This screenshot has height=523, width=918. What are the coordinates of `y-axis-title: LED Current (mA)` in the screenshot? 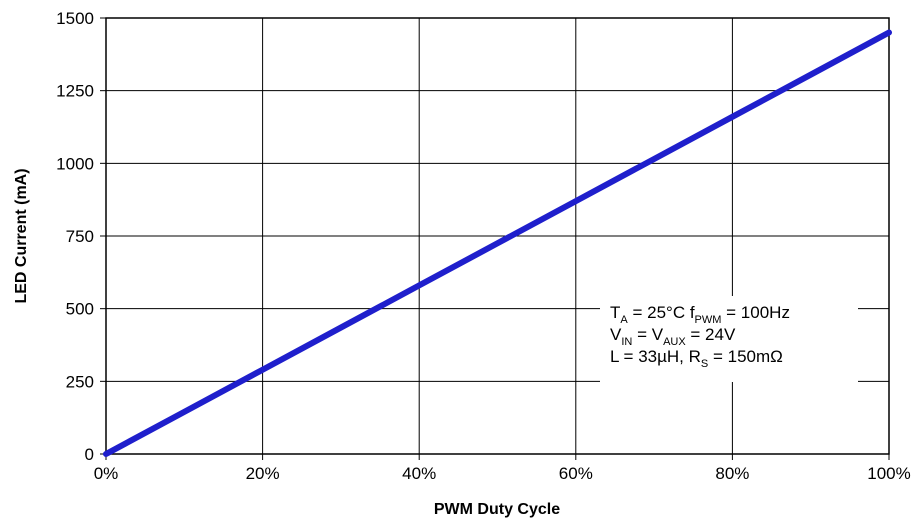 It's located at (21, 235).